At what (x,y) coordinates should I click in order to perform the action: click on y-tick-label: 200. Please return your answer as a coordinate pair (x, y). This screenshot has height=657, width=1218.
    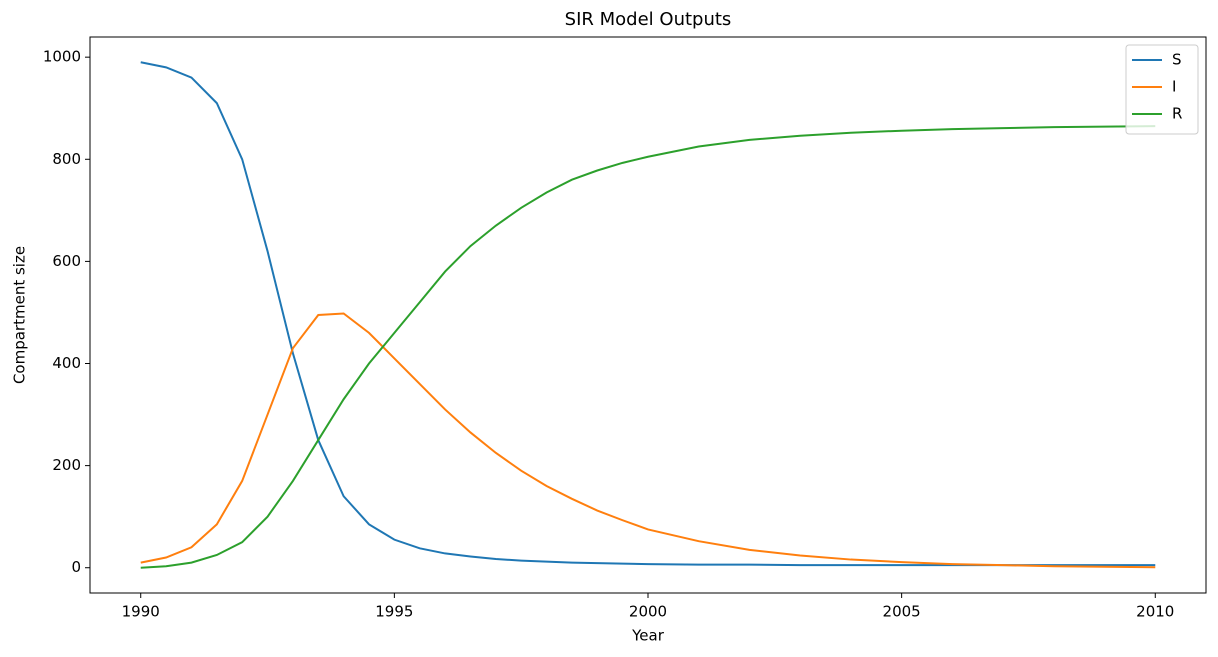
    Looking at the image, I should click on (66, 465).